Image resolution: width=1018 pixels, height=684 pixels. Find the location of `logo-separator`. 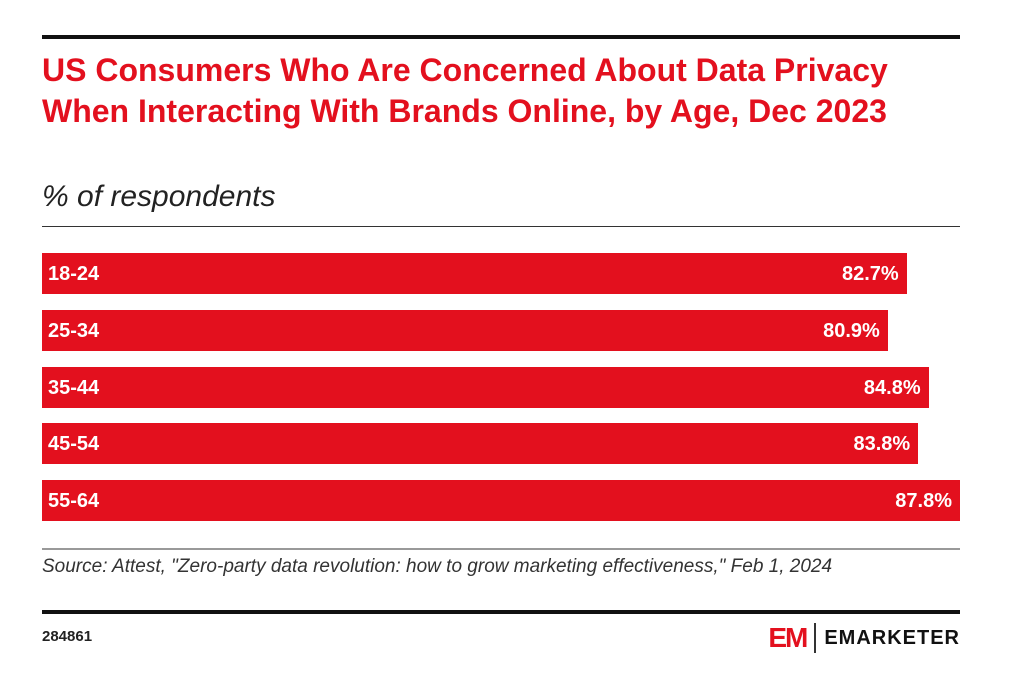

logo-separator is located at coordinates (815, 638).